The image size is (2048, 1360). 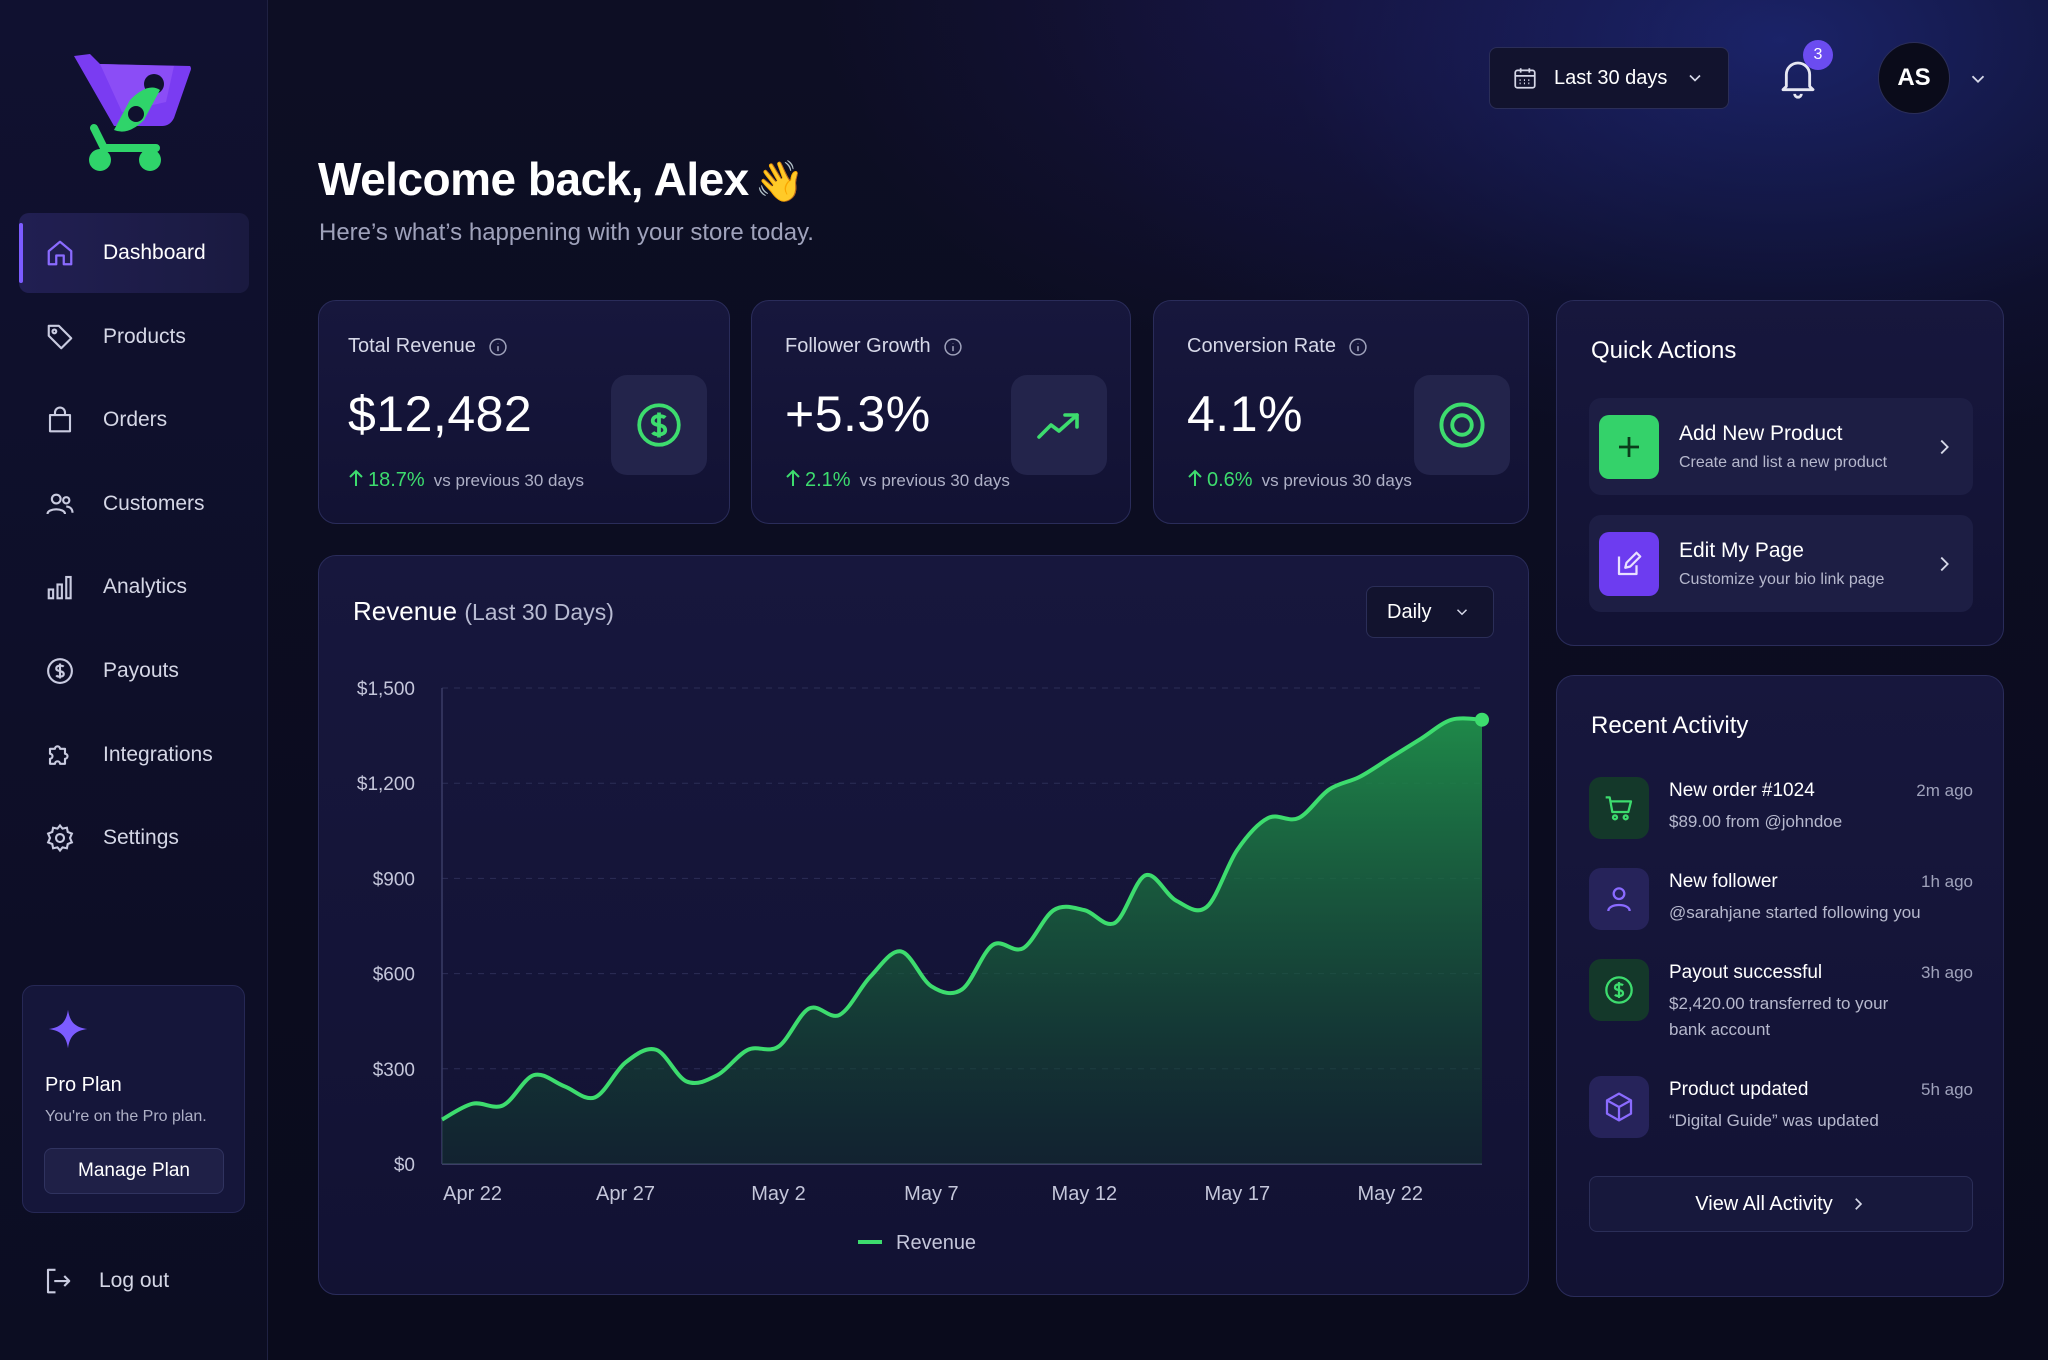 I want to click on qa-title: Add New Product, so click(x=1761, y=433).